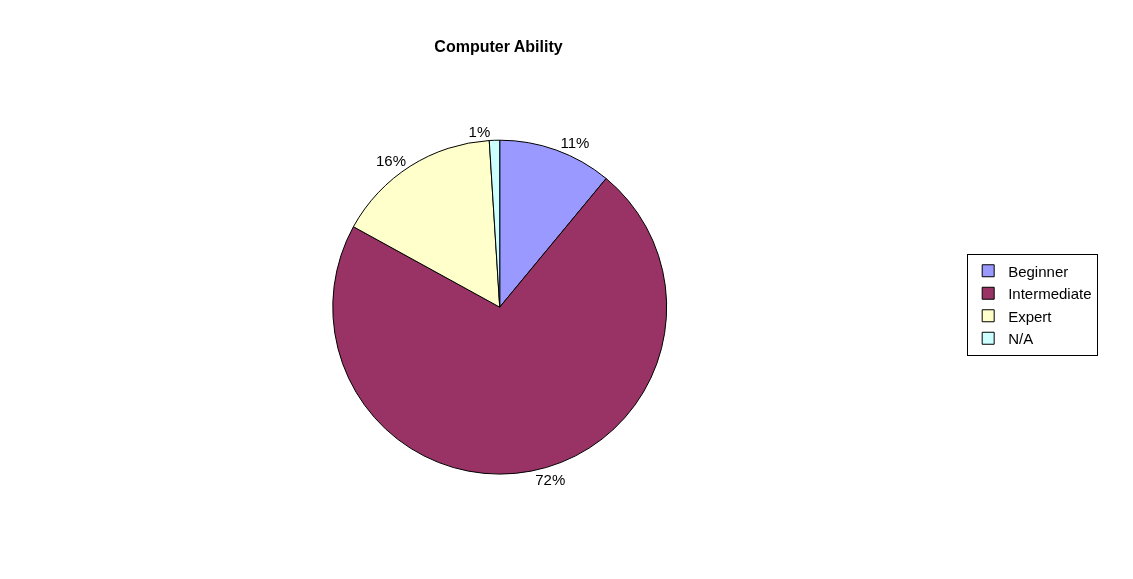  Describe the element at coordinates (1021, 339) in the screenshot. I see `legend-label: N/A` at that location.